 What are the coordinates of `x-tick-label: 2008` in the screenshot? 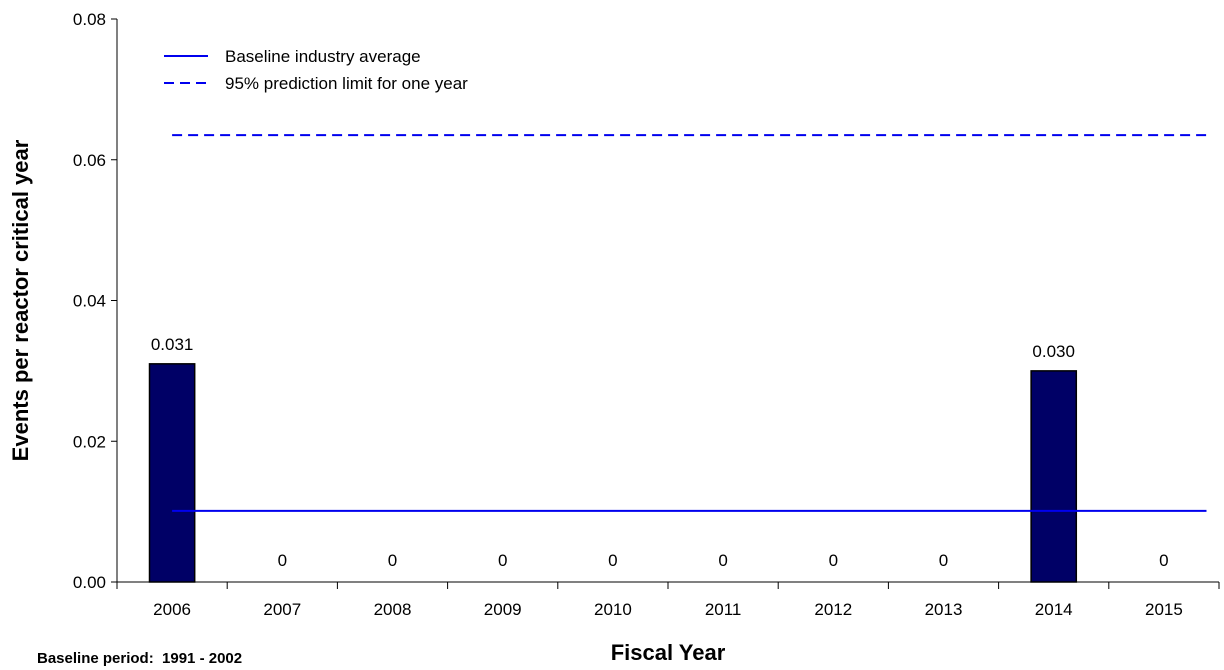 It's located at (393, 609).